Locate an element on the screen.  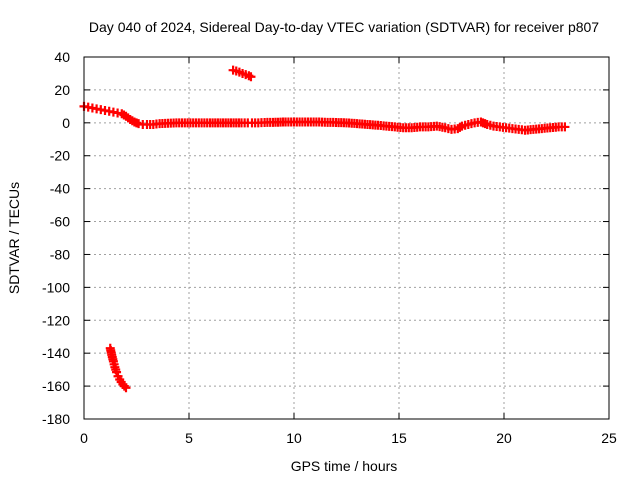
y-tick-label: -180 is located at coordinates (56, 419).